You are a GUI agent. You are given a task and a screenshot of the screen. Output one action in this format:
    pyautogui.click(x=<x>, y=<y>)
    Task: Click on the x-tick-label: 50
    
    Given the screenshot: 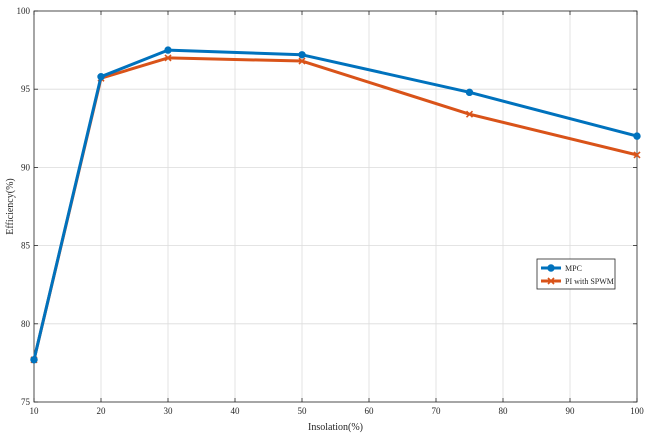 What is the action you would take?
    pyautogui.click(x=303, y=411)
    